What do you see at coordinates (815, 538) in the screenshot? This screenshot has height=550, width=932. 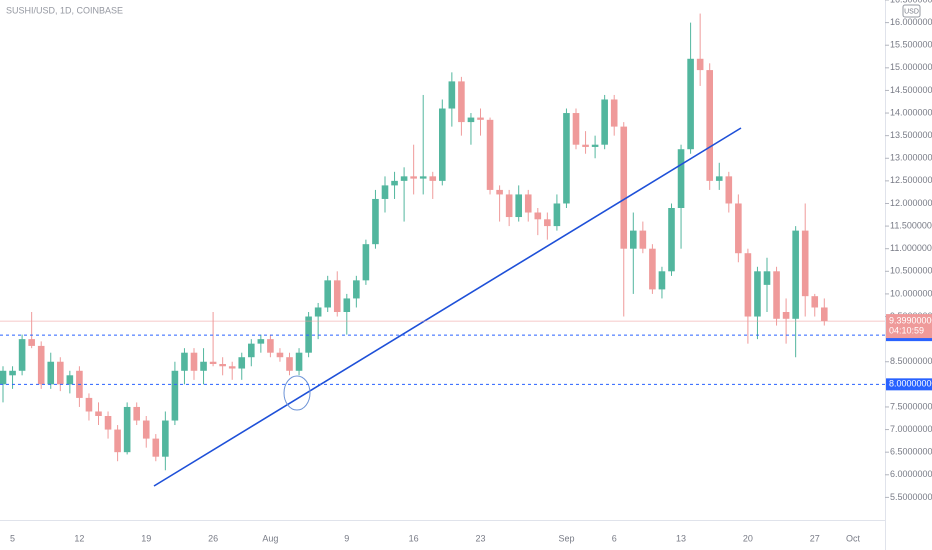 I see `x-tick-label: 27` at bounding box center [815, 538].